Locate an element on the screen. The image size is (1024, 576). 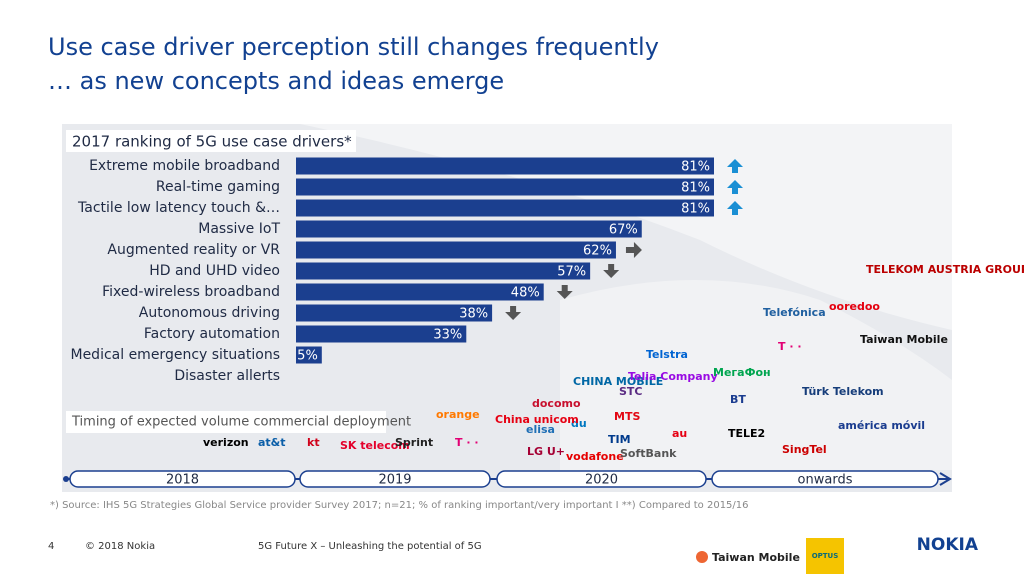
chart-title-box is located at coordinates (211, 141).